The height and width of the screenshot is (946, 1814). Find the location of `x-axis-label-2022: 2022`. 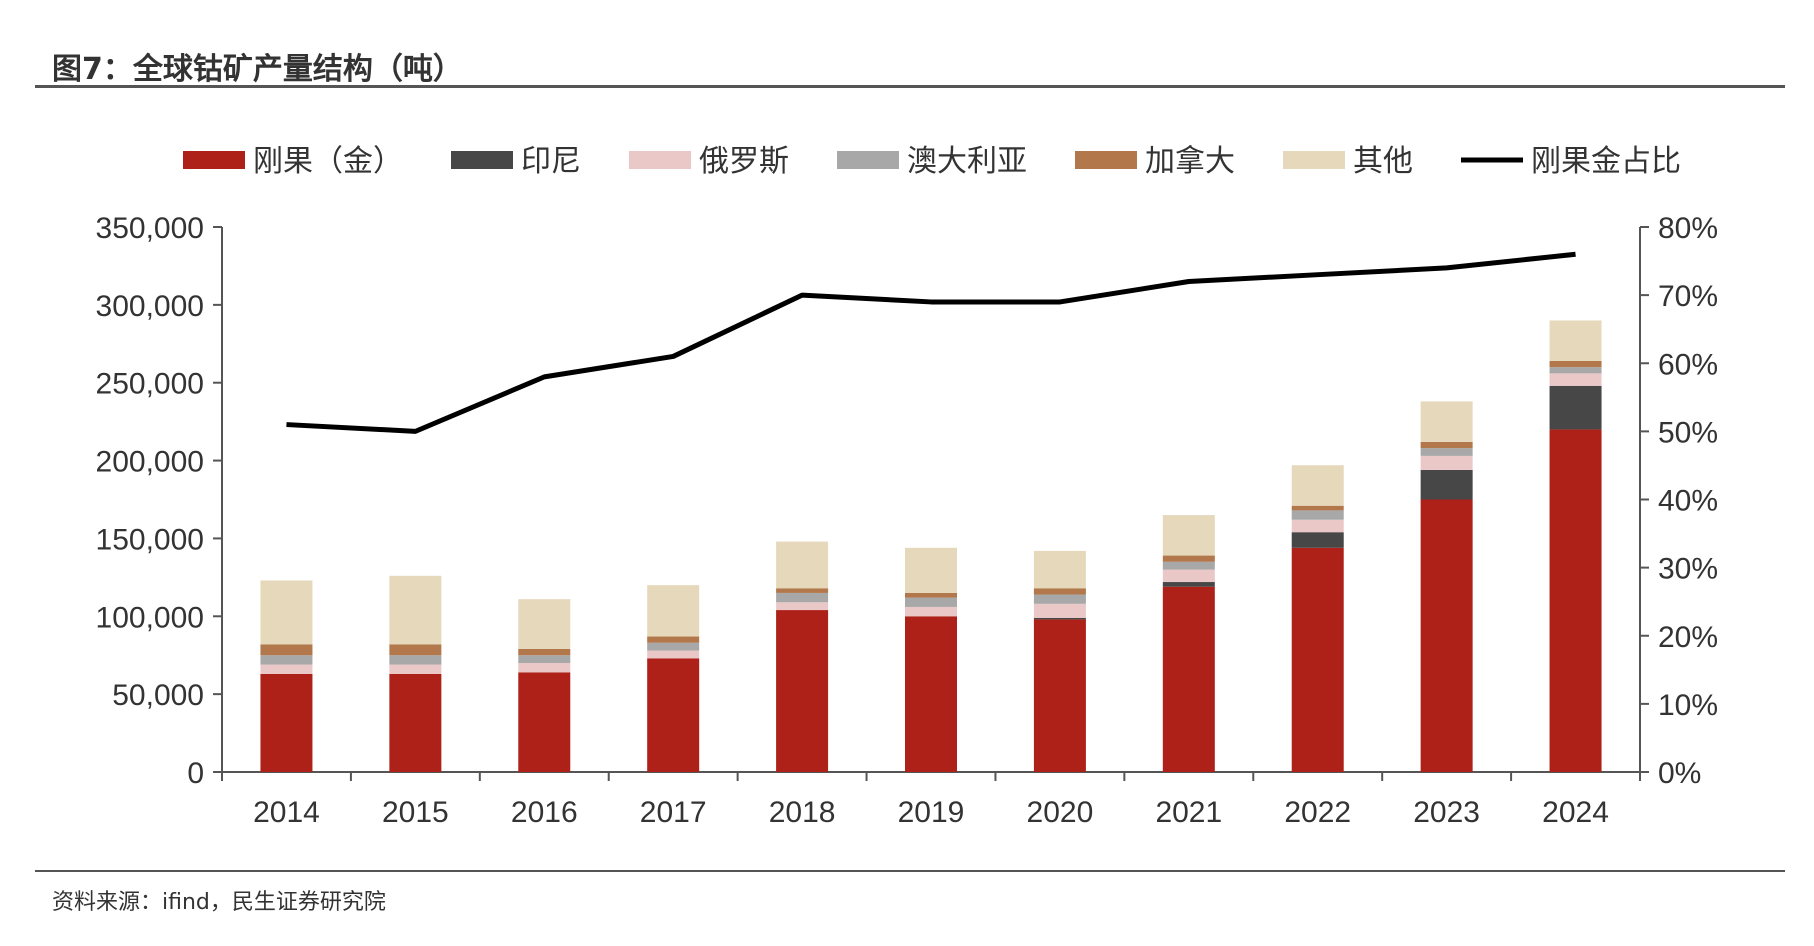

x-axis-label-2022: 2022 is located at coordinates (1317, 812).